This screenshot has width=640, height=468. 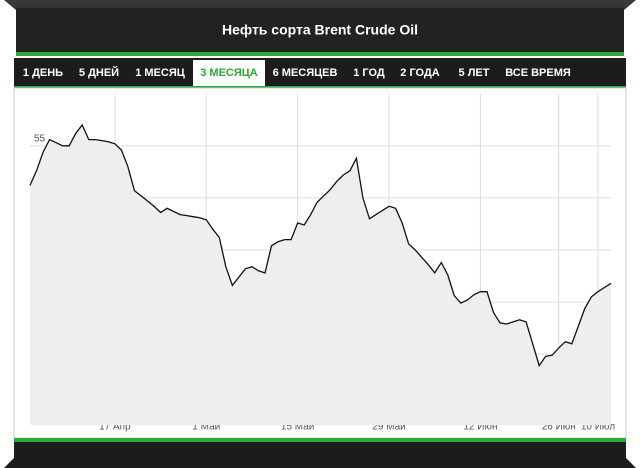 I want to click on tab: 5 ЛЕТ, so click(x=474, y=73).